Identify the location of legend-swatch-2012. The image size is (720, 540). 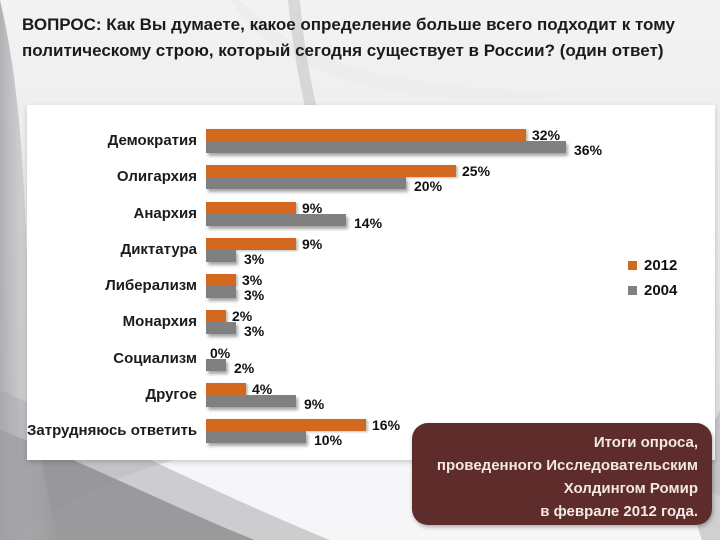
(632, 265).